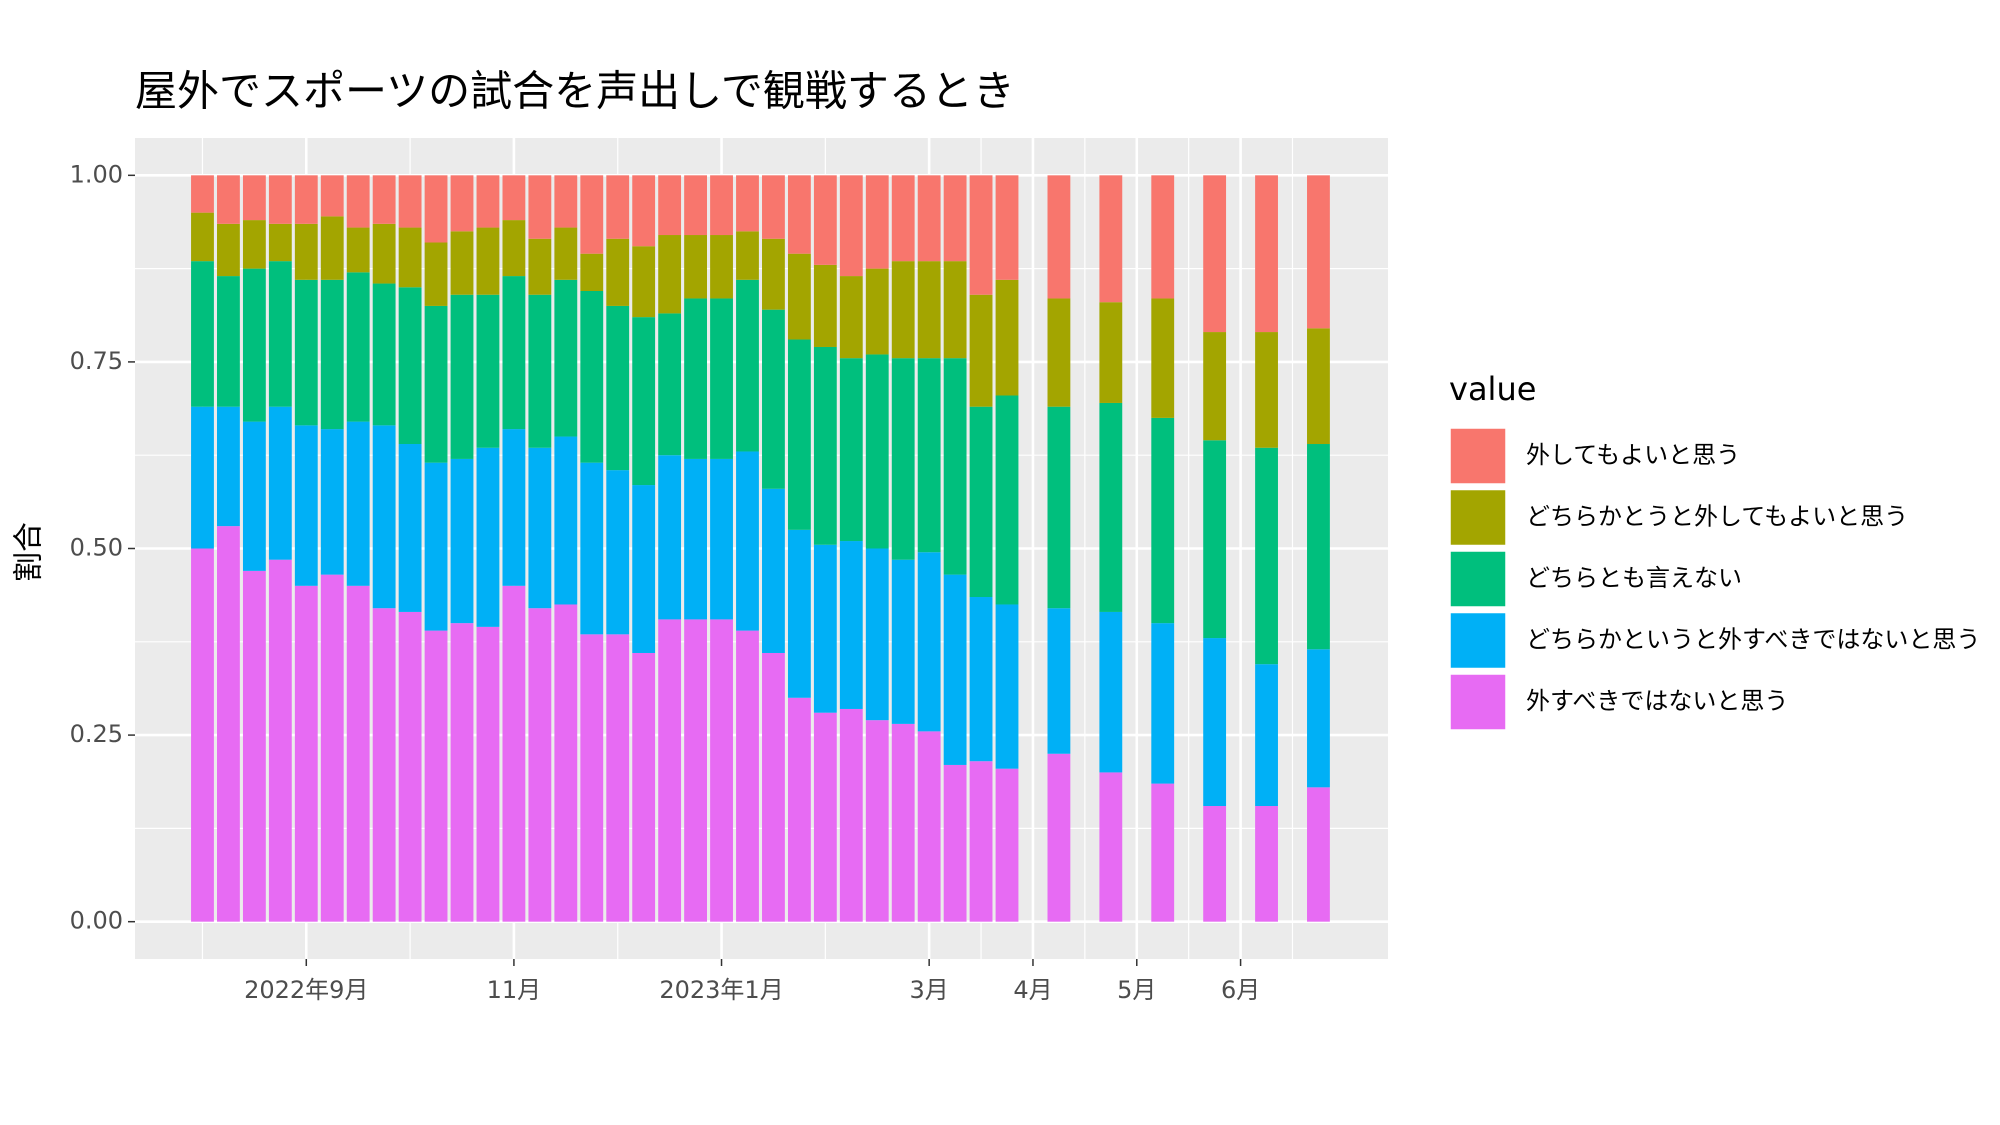 The image size is (2000, 1125). I want to click on chart-title: 屋外でスポーツの試合を声出しで観戦するとき, so click(575, 91).